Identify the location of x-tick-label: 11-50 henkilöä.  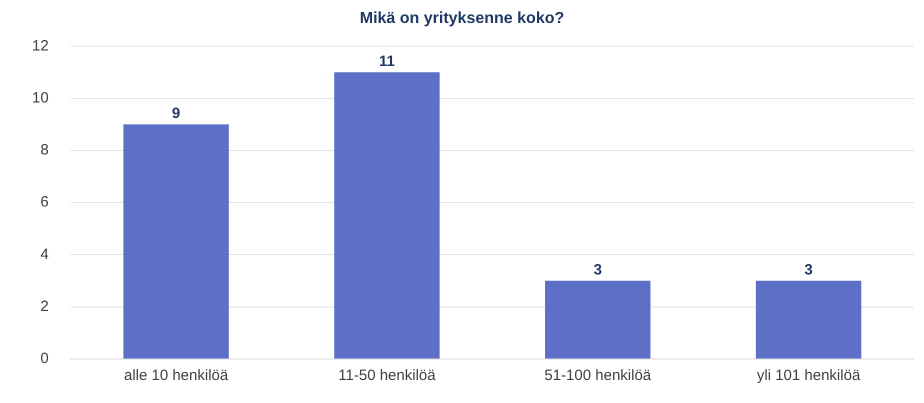
(387, 375).